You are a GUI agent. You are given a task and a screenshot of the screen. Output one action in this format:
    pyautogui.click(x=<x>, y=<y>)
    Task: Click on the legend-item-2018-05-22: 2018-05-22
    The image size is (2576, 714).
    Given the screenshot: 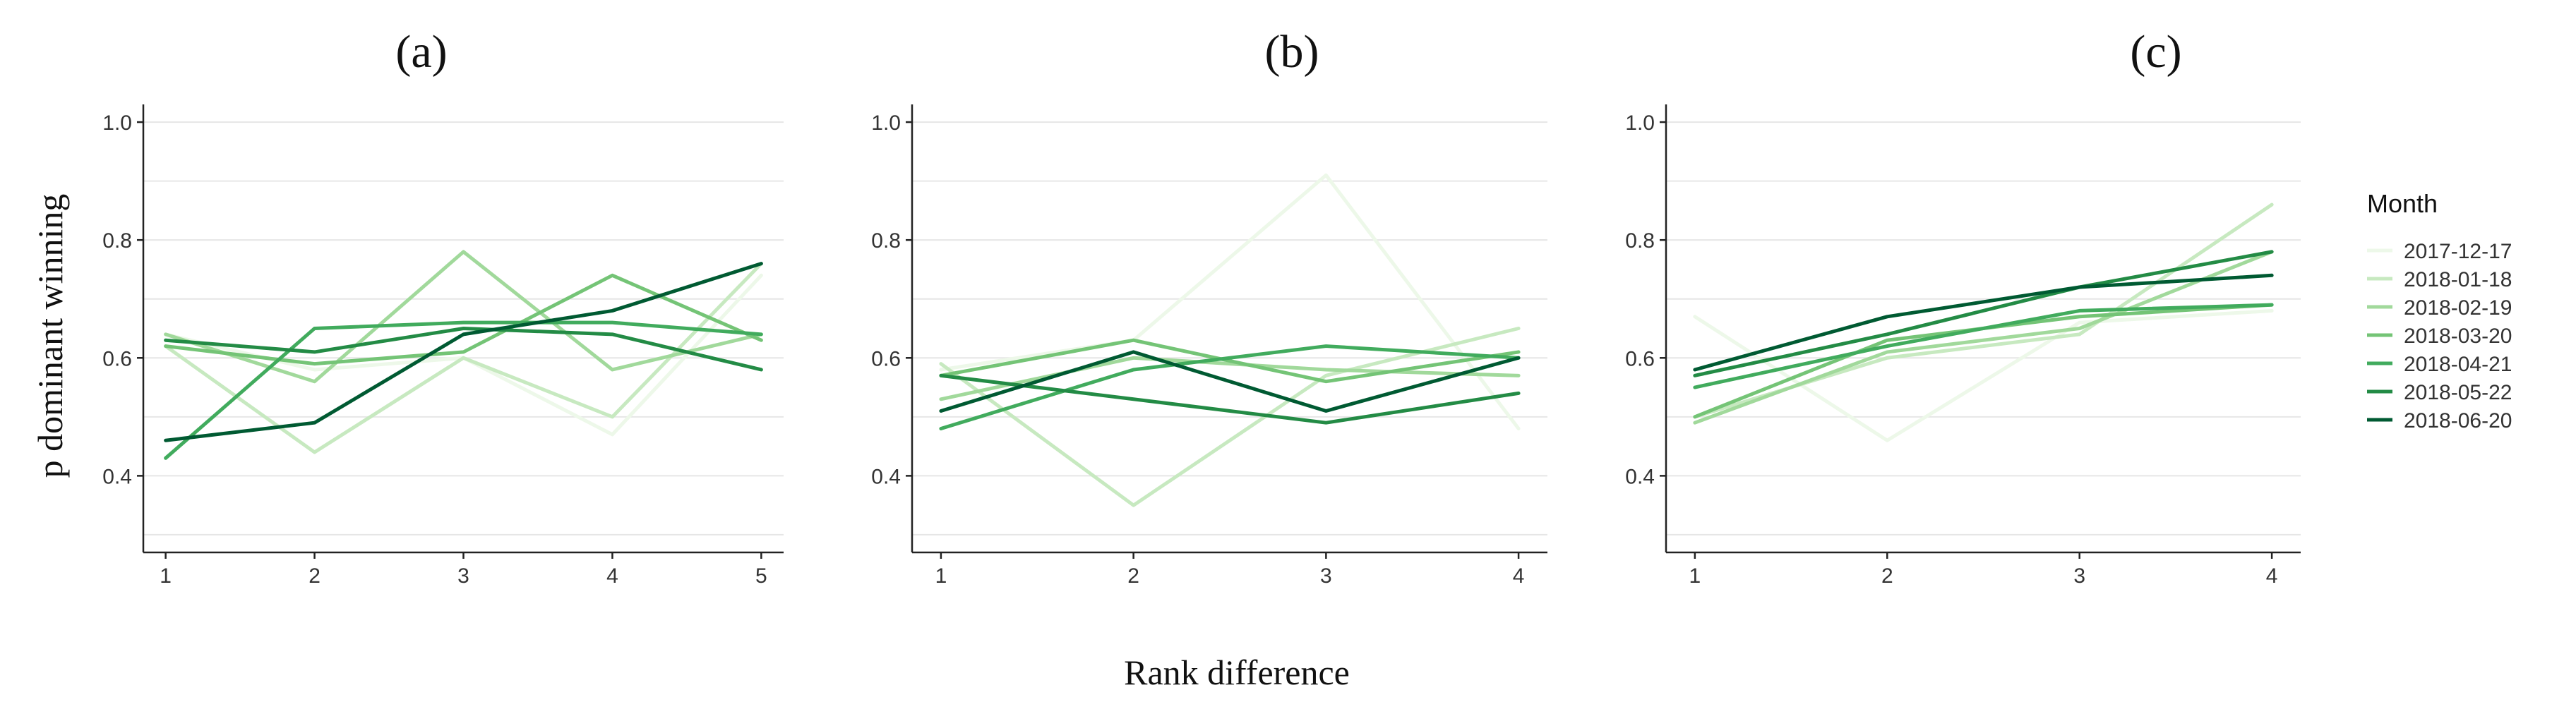 What is the action you would take?
    pyautogui.click(x=2439, y=392)
    